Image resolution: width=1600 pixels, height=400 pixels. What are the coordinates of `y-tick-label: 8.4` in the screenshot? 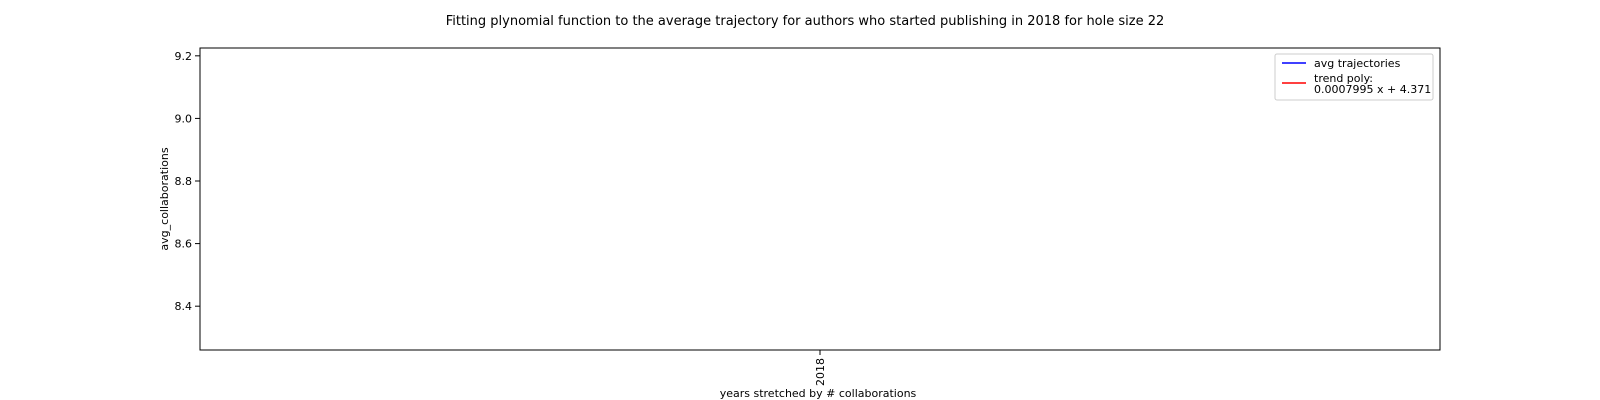 It's located at (184, 306).